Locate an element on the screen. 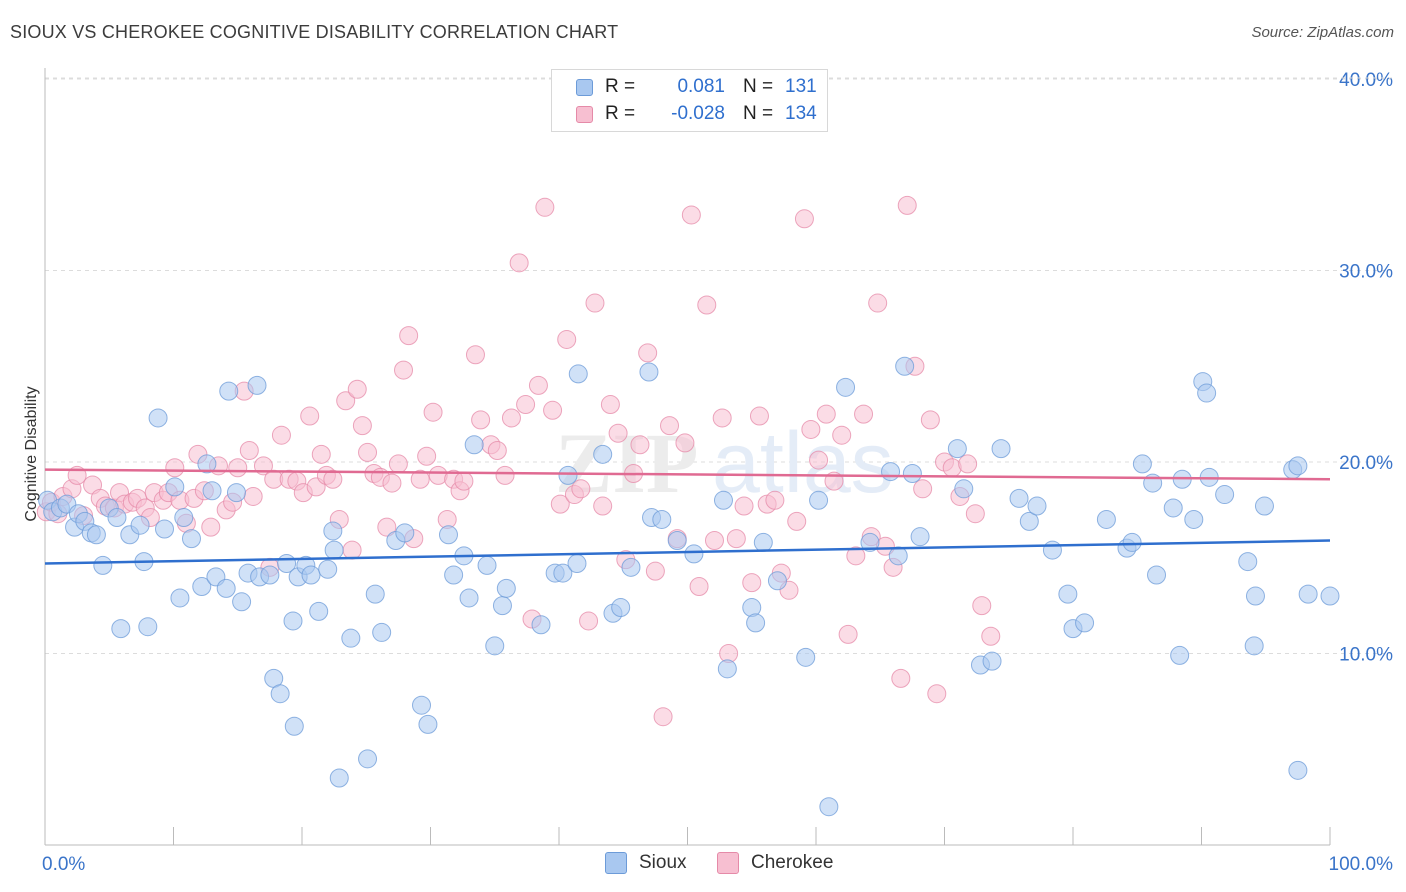 The height and width of the screenshot is (892, 1406). x-tick-label: 0.0% is located at coordinates (63, 864).